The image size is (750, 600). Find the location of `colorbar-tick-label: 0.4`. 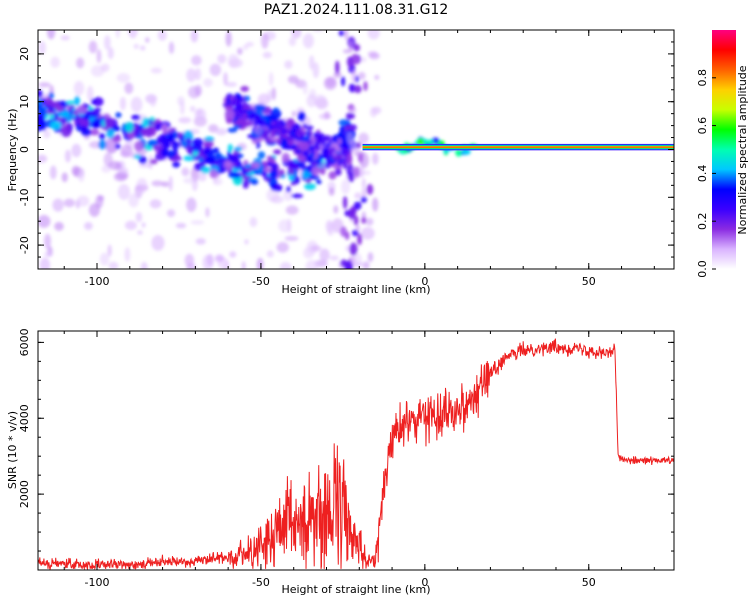

colorbar-tick-label: 0.4 is located at coordinates (702, 174).